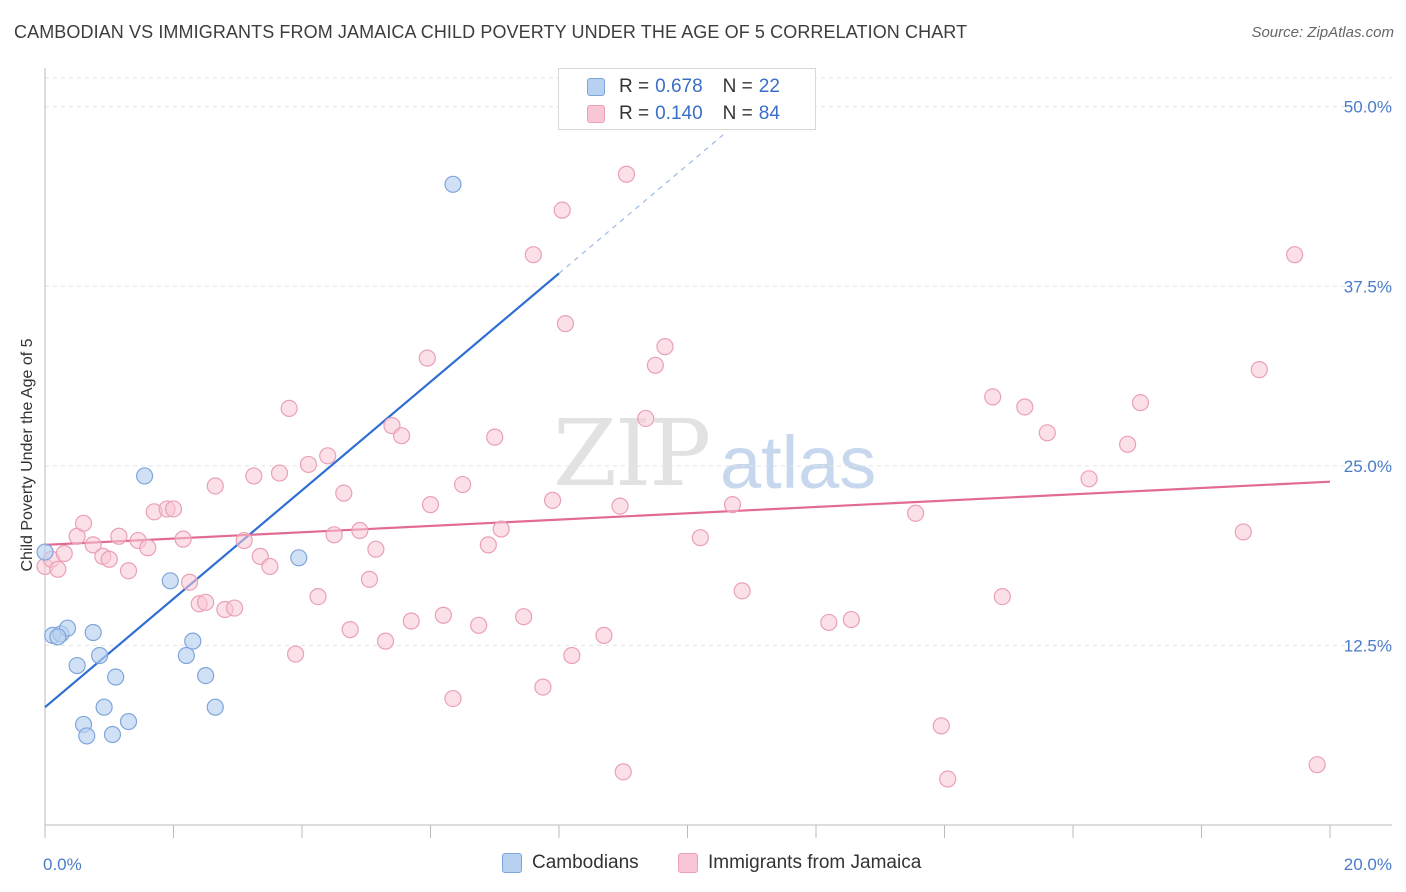  What do you see at coordinates (798, 462) in the screenshot?
I see `watermark-atlas: atlas` at bounding box center [798, 462].